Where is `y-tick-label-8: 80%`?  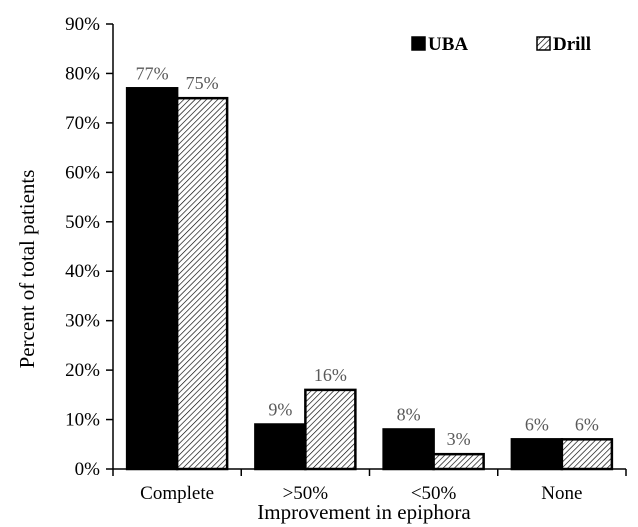
y-tick-label-8: 80% is located at coordinates (82, 73).